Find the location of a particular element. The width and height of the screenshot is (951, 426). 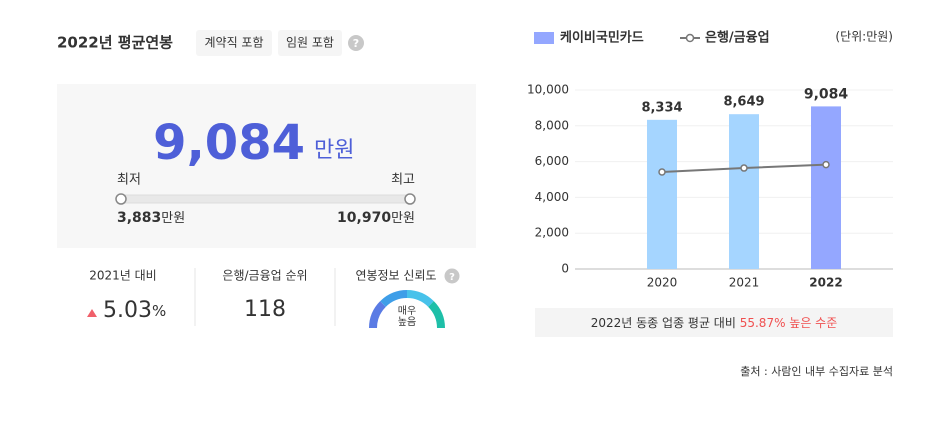

note-highlight: 55.87% 높은 수준 is located at coordinates (789, 323).